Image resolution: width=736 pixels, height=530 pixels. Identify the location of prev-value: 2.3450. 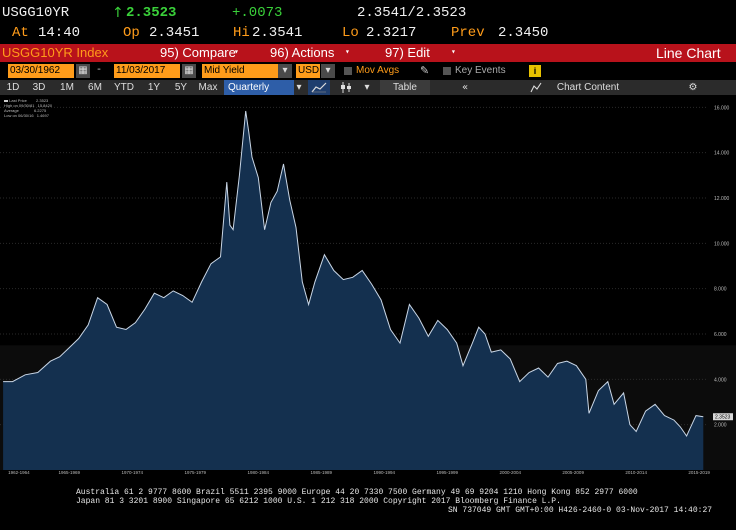
(523, 33).